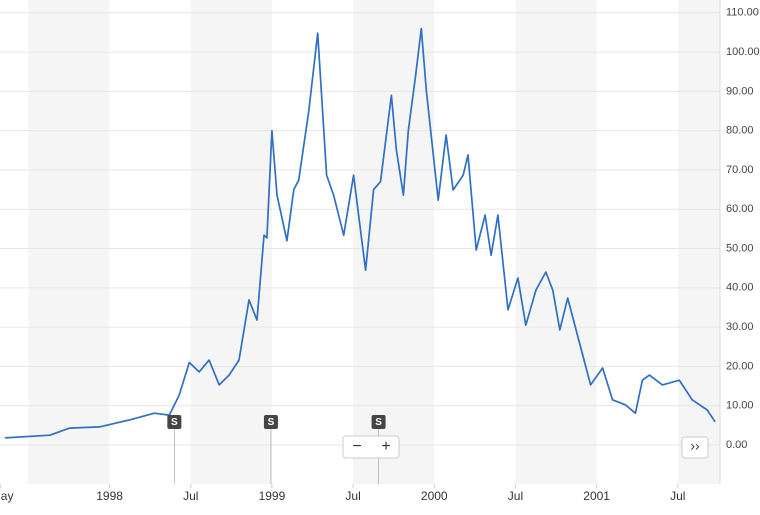 Image resolution: width=760 pixels, height=515 pixels. Describe the element at coordinates (743, 52) in the screenshot. I see `y-tick-label: 100.00` at that location.